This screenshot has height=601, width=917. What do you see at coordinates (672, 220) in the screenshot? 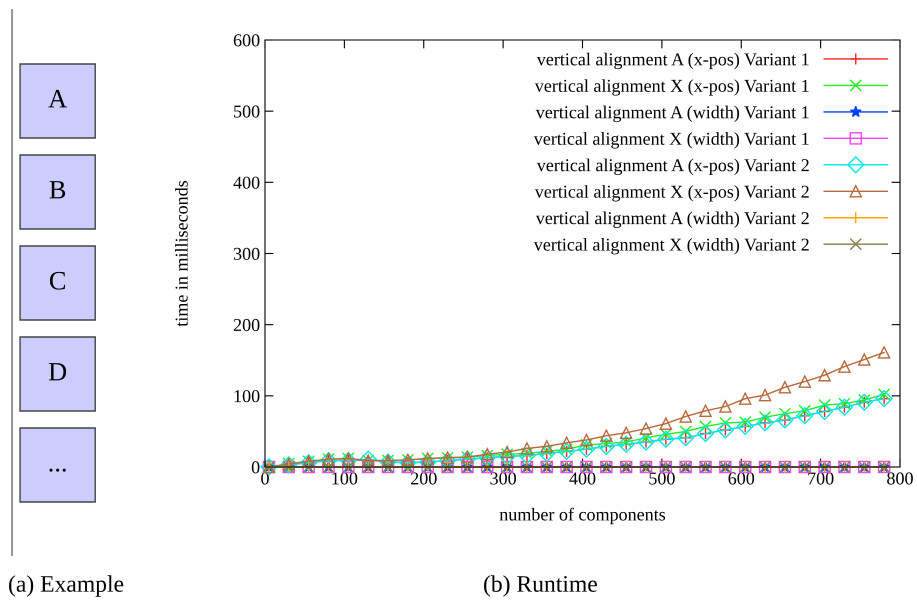
I see `legend-label: vertical alignment A (width) Variant 2` at bounding box center [672, 220].